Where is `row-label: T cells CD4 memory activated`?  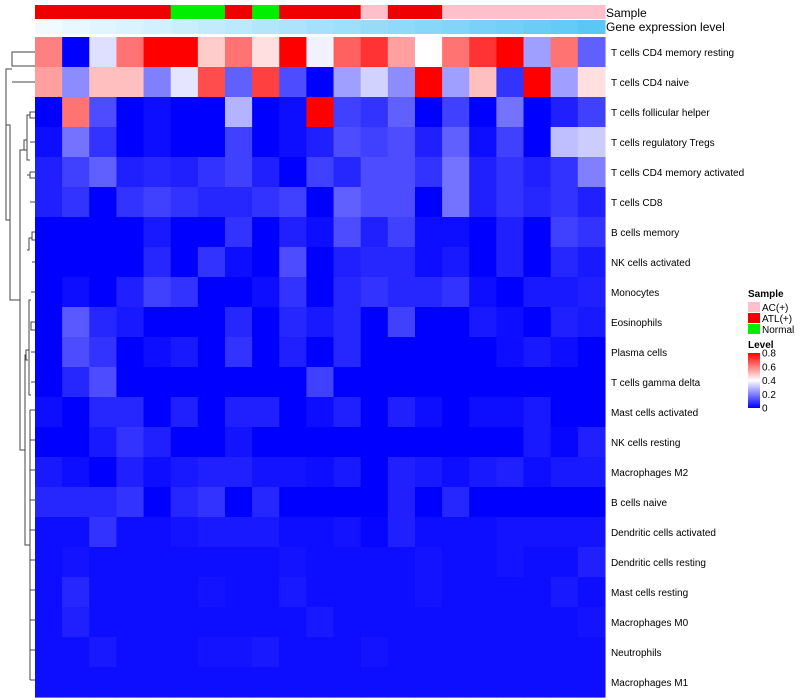
row-label: T cells CD4 memory activated is located at coordinates (677, 173).